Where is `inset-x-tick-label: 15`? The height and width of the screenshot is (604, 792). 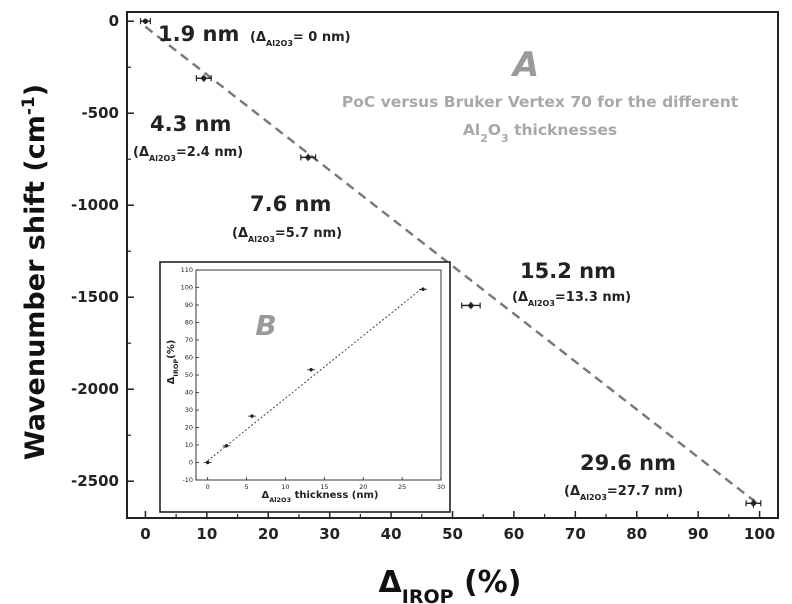
inset-x-tick-label: 15 is located at coordinates (324, 487).